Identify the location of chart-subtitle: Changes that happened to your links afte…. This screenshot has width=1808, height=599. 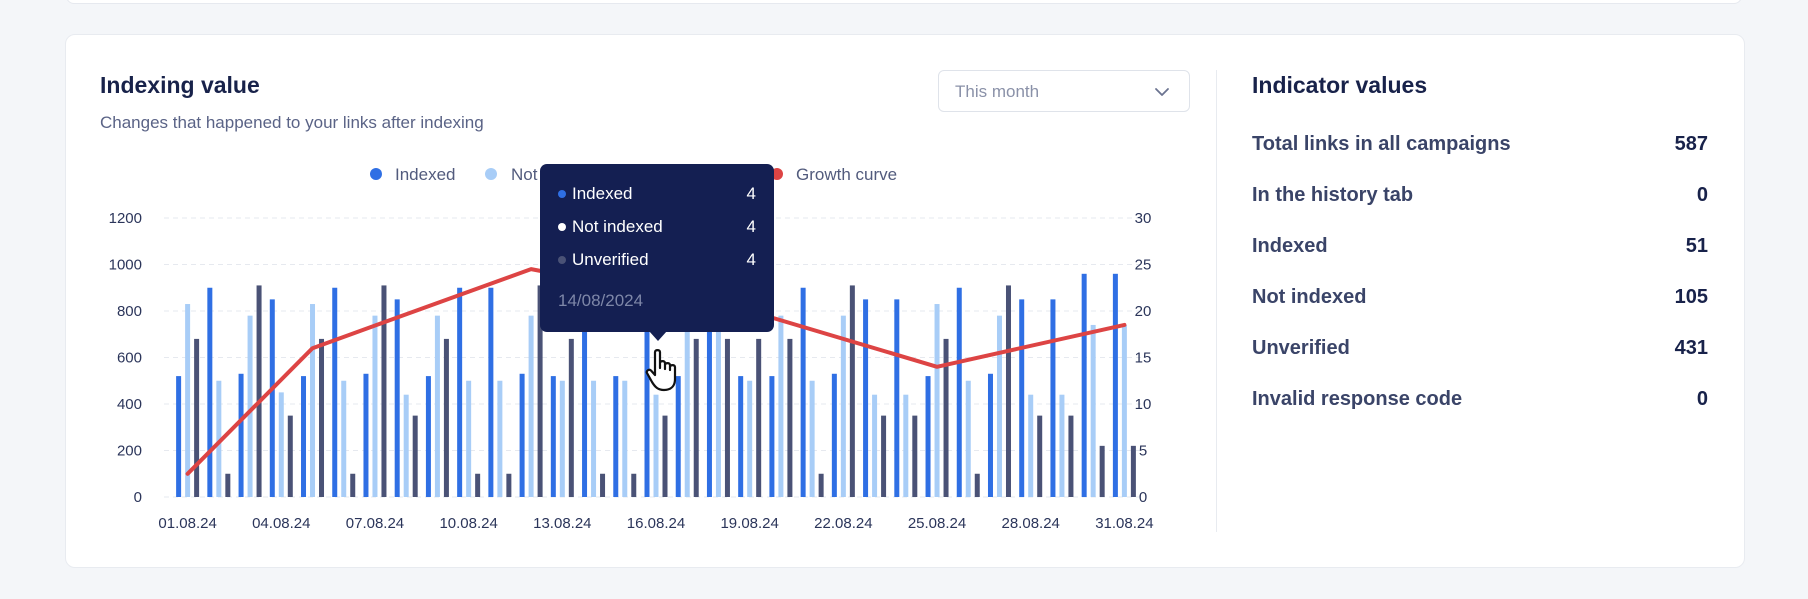
(292, 122).